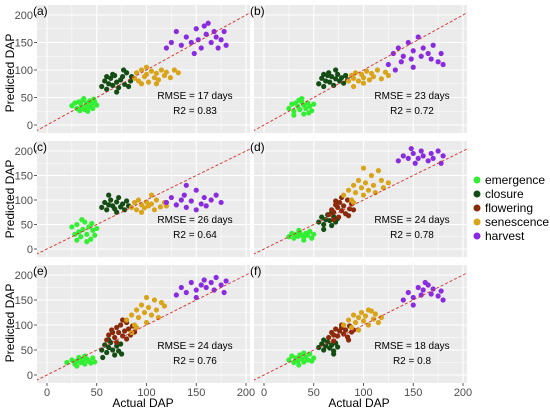 The image size is (550, 411). What do you see at coordinates (412, 111) in the screenshot?
I see `r2-label-b: R2 = 0.72` at bounding box center [412, 111].